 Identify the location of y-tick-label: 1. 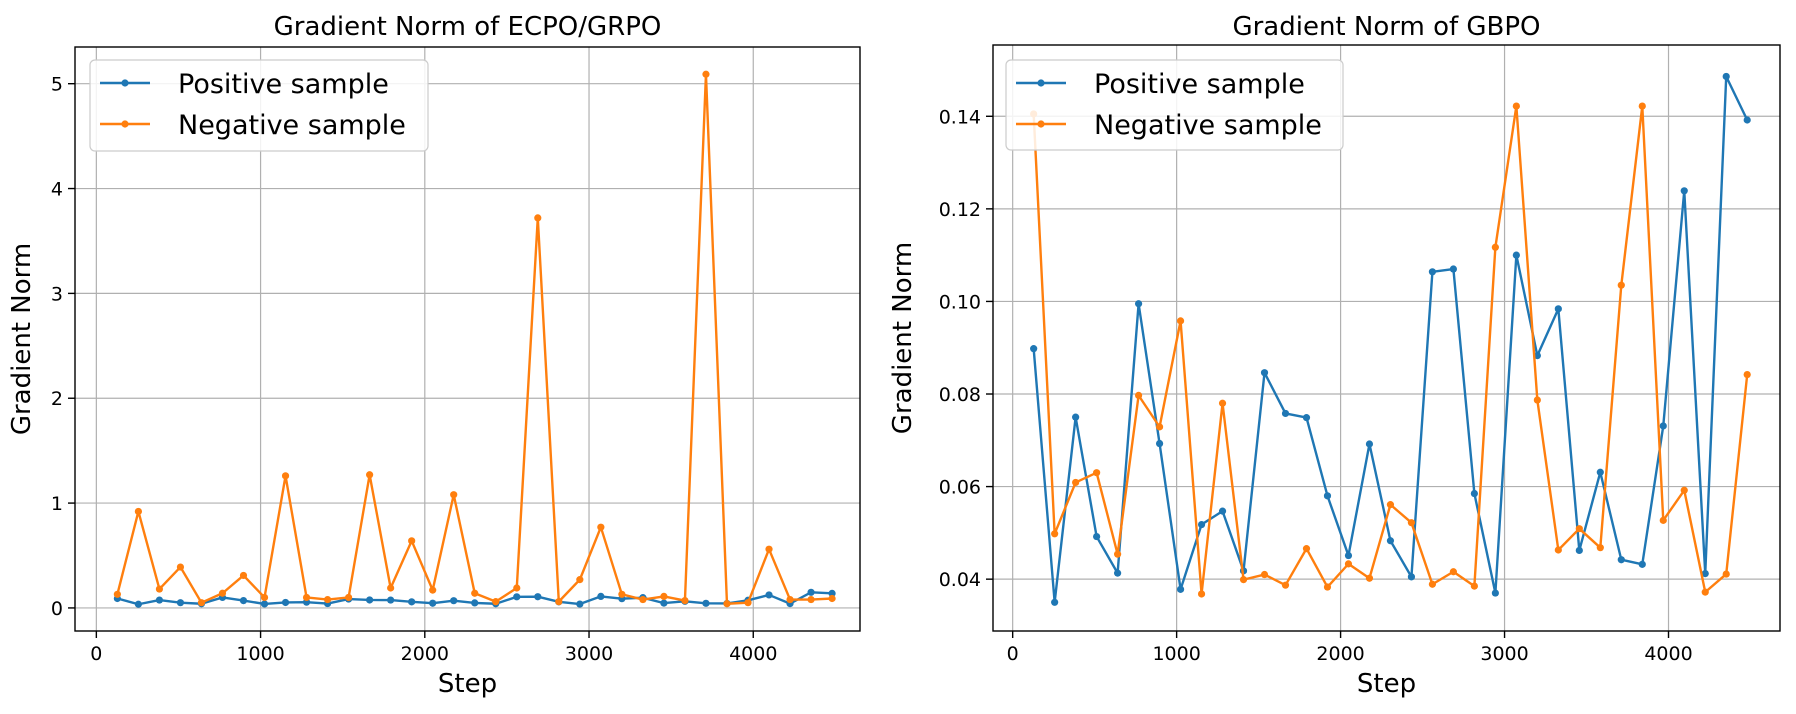
(57, 504).